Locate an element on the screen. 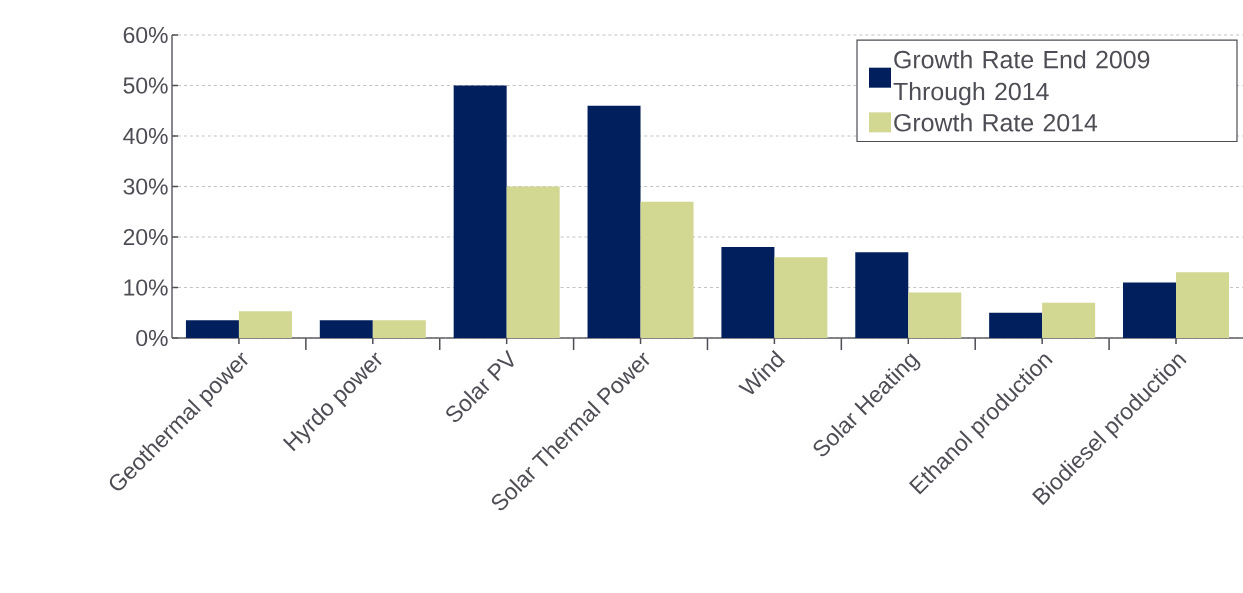 This screenshot has width=1243, height=593. y-tick-label: 0% is located at coordinates (152, 338).